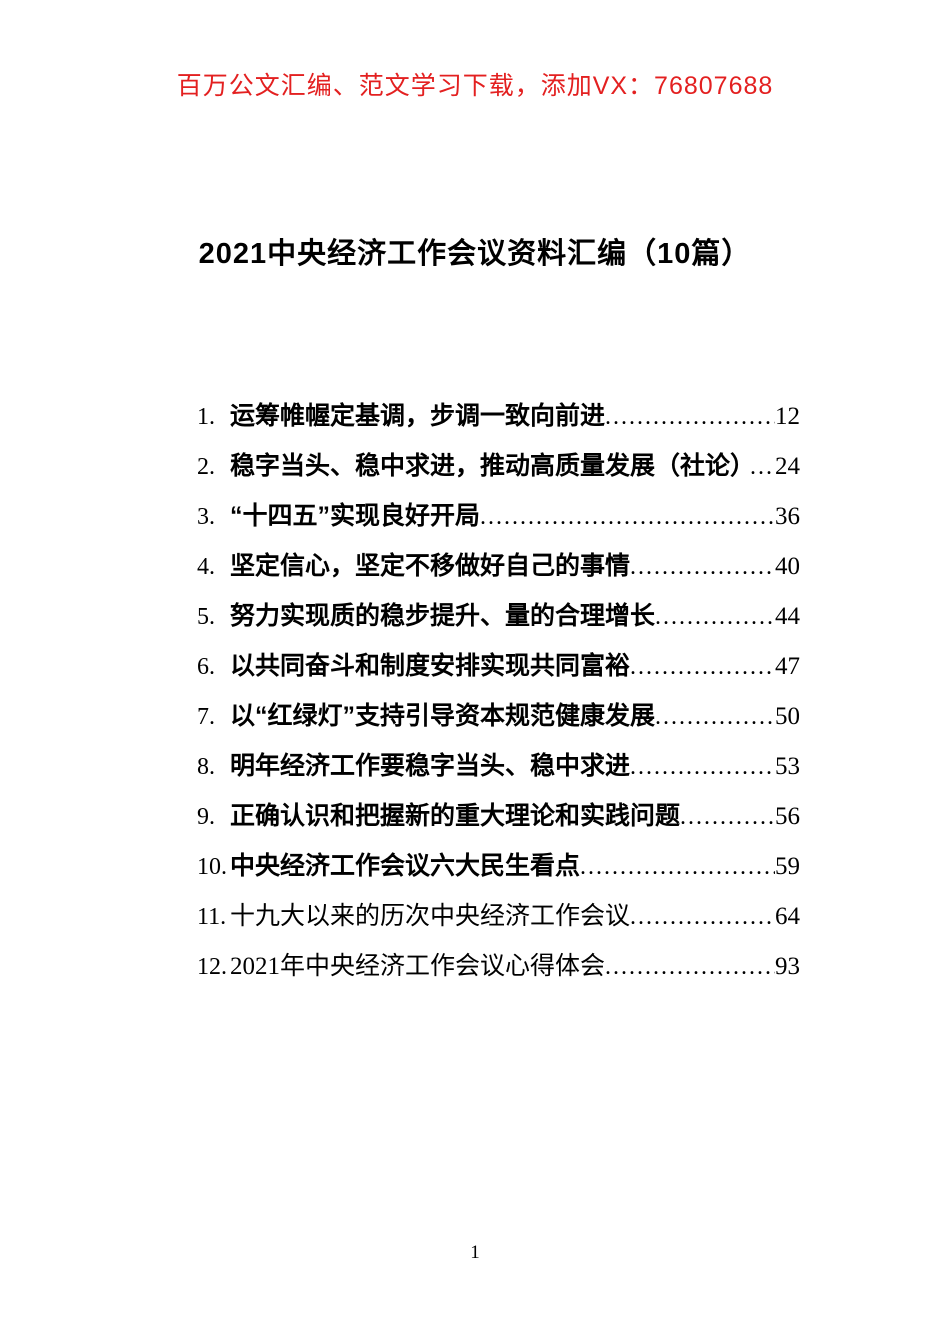  I want to click on toc-entry-page-number: 50, so click(787, 716).